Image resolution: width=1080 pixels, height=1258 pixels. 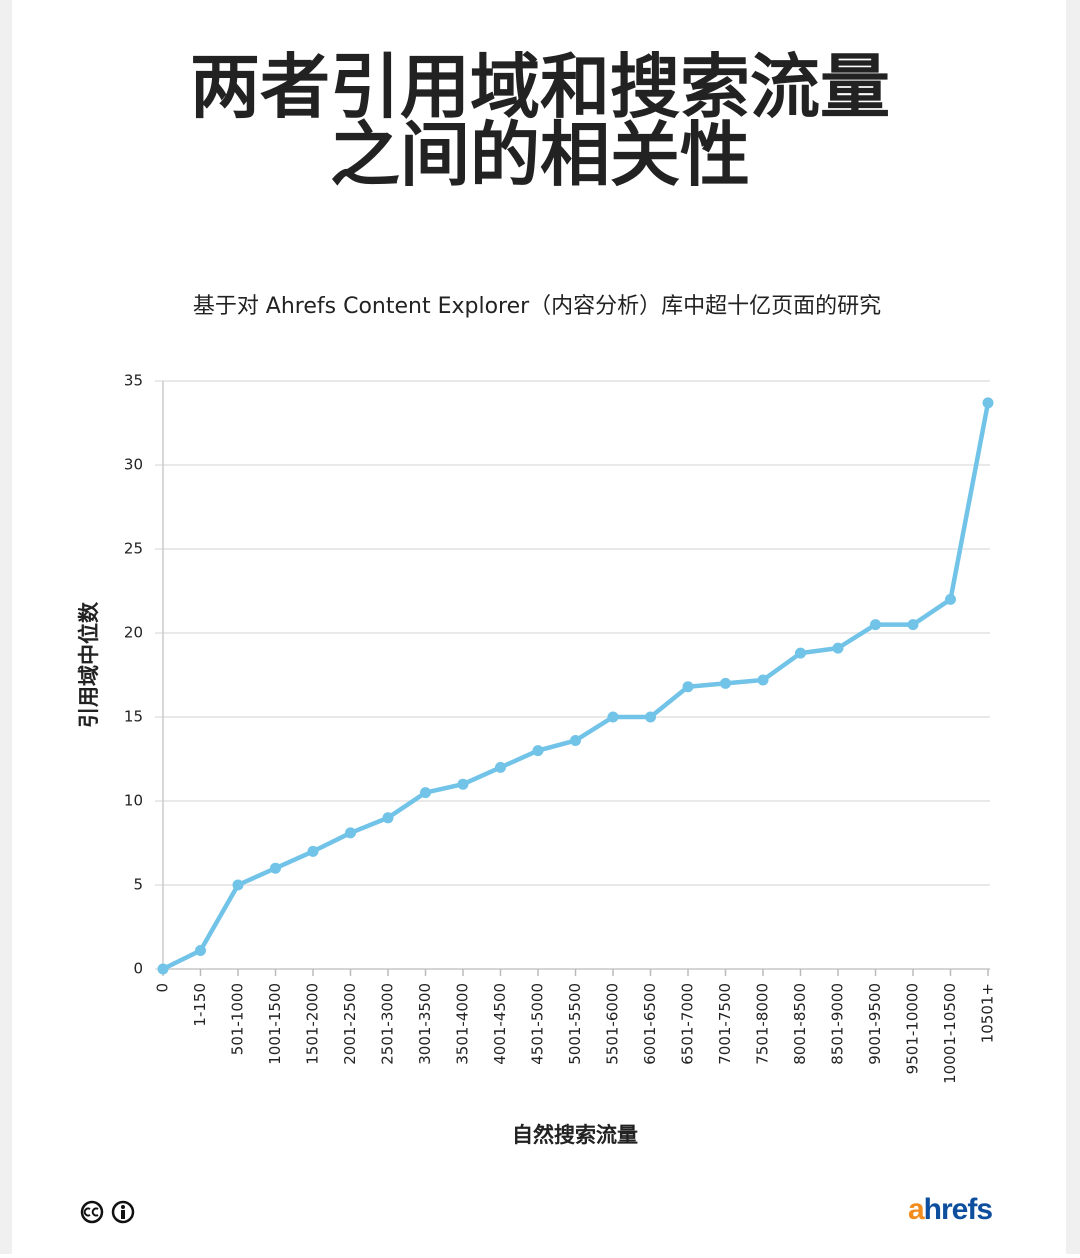 What do you see at coordinates (350, 1024) in the screenshot?
I see `x-tick-label: 2001-2500` at bounding box center [350, 1024].